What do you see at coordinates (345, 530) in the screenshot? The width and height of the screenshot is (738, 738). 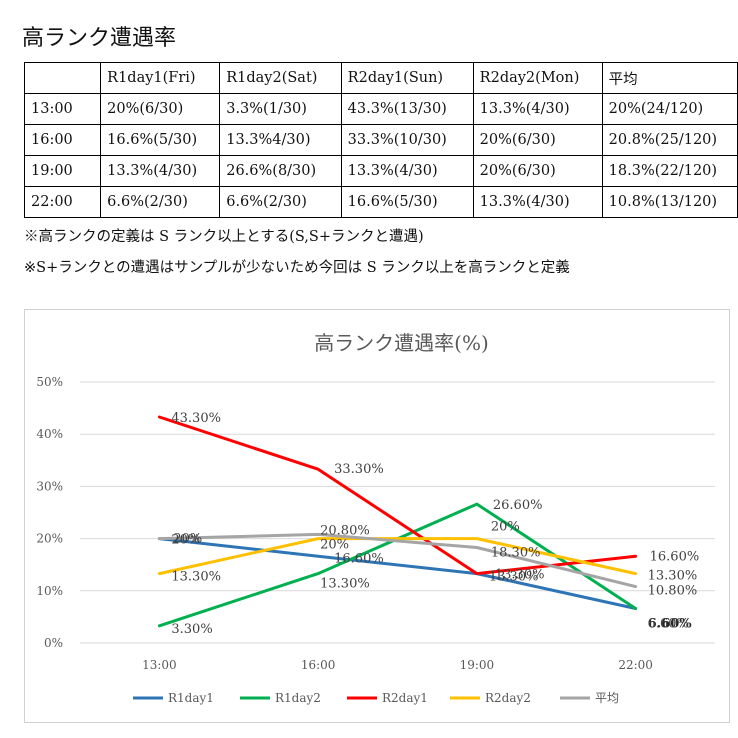 I see `data-label: 20.80%` at bounding box center [345, 530].